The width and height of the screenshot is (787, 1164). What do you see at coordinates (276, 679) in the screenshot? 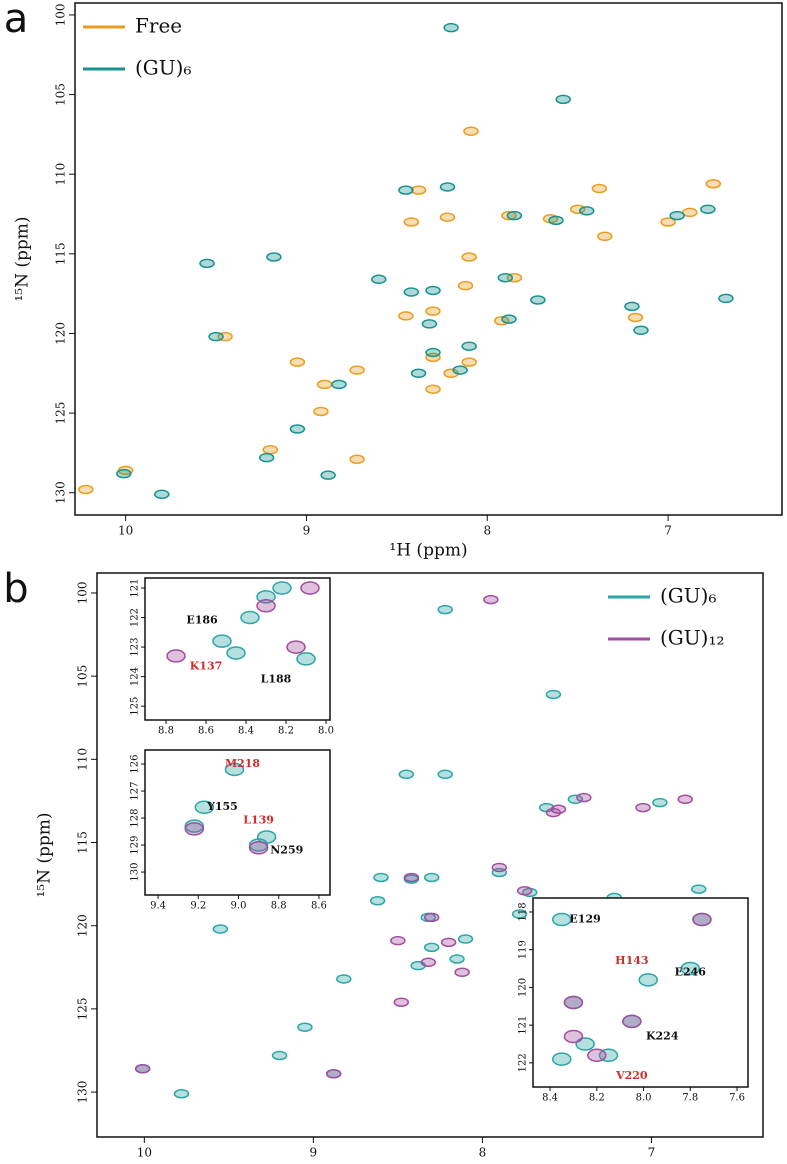
I see `annotation: L188` at bounding box center [276, 679].